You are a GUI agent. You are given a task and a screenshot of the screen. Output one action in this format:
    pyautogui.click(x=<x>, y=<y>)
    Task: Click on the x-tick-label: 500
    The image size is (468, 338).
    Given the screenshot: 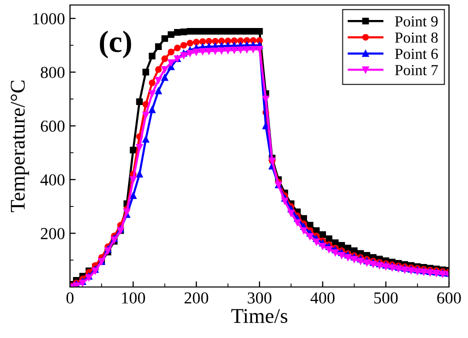 What is the action you would take?
    pyautogui.click(x=386, y=298)
    